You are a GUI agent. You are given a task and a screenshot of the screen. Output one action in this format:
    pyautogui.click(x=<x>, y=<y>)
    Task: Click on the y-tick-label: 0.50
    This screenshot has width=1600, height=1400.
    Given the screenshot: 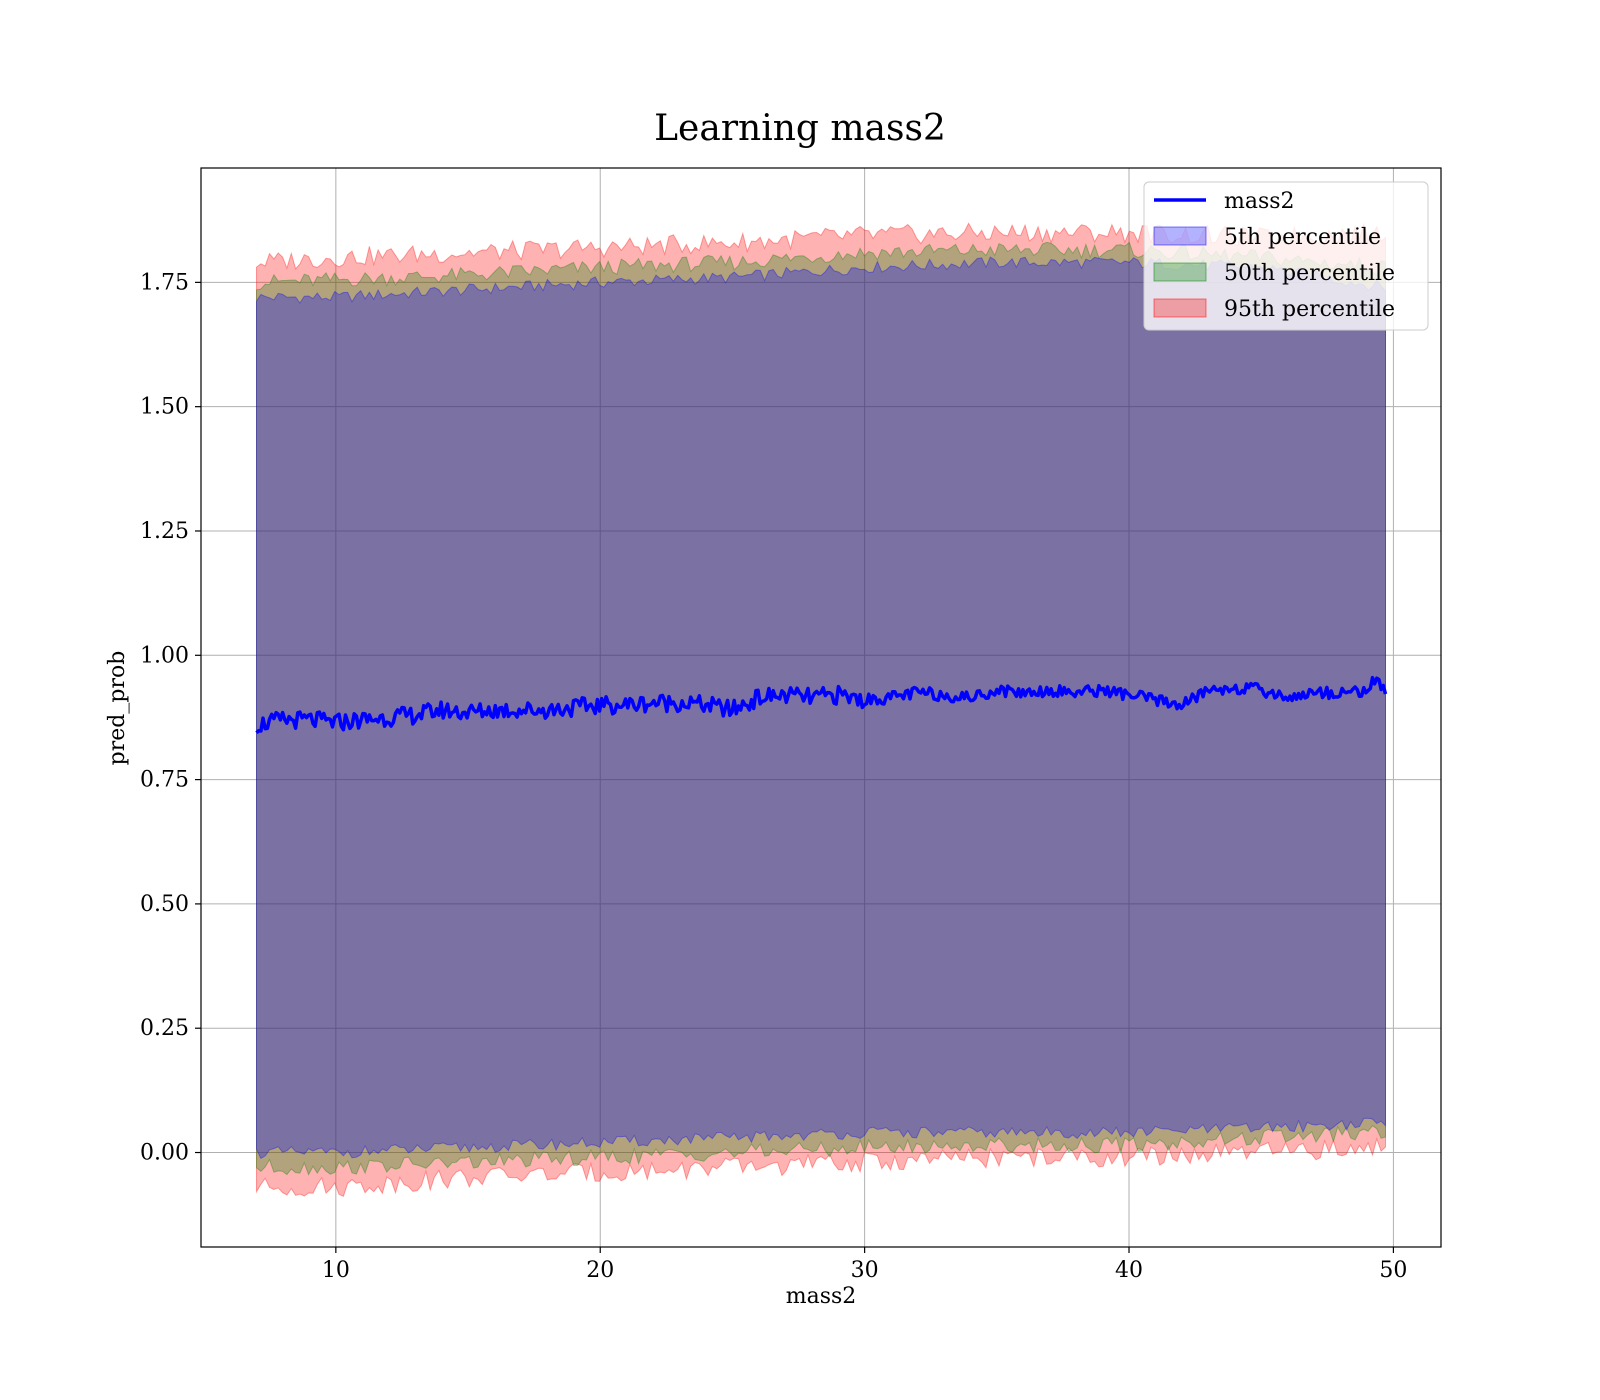 What is the action you would take?
    pyautogui.click(x=164, y=904)
    